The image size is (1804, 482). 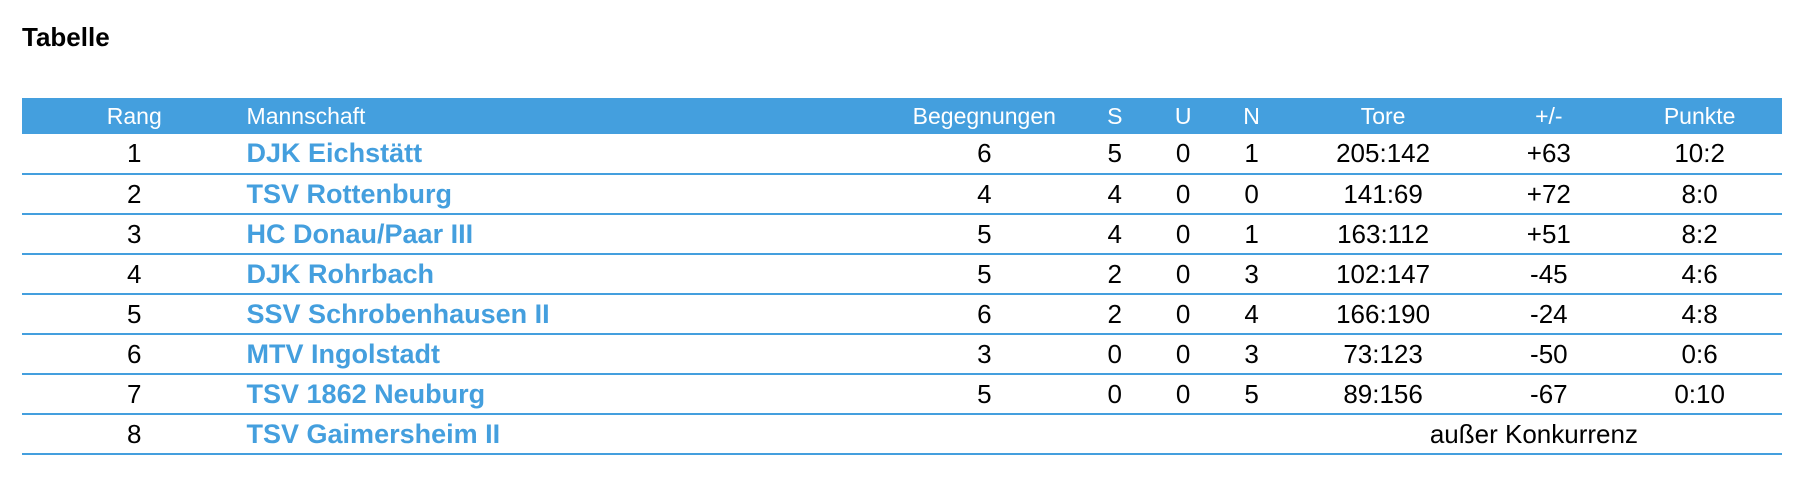 What do you see at coordinates (398, 313) in the screenshot?
I see `team-link: SSV Schrobenhausen II` at bounding box center [398, 313].